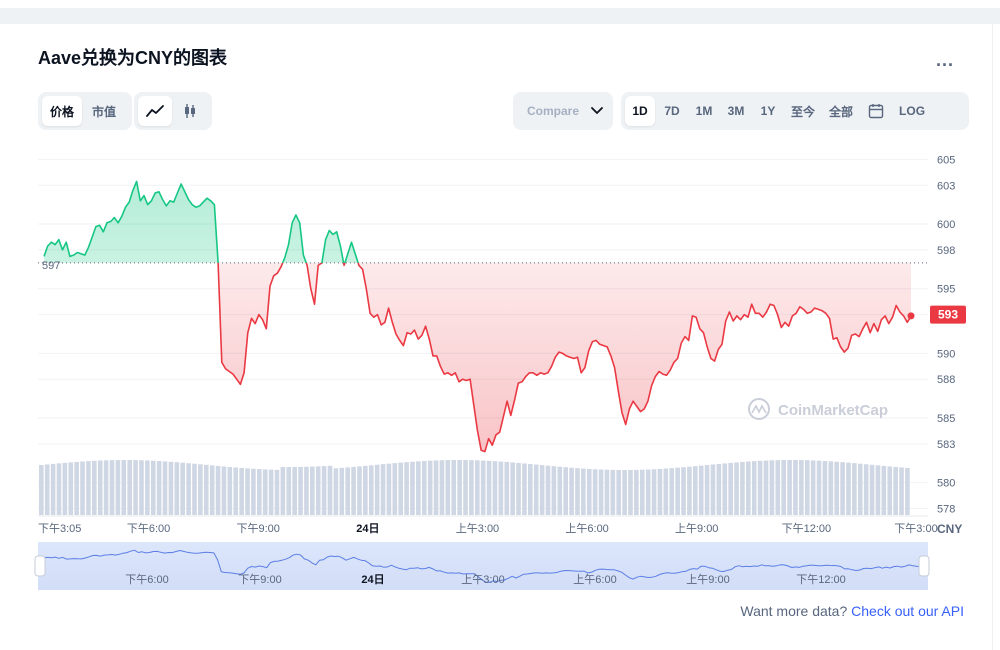 The width and height of the screenshot is (1000, 650). Describe the element at coordinates (500, 16) in the screenshot. I see `top-divider` at that location.